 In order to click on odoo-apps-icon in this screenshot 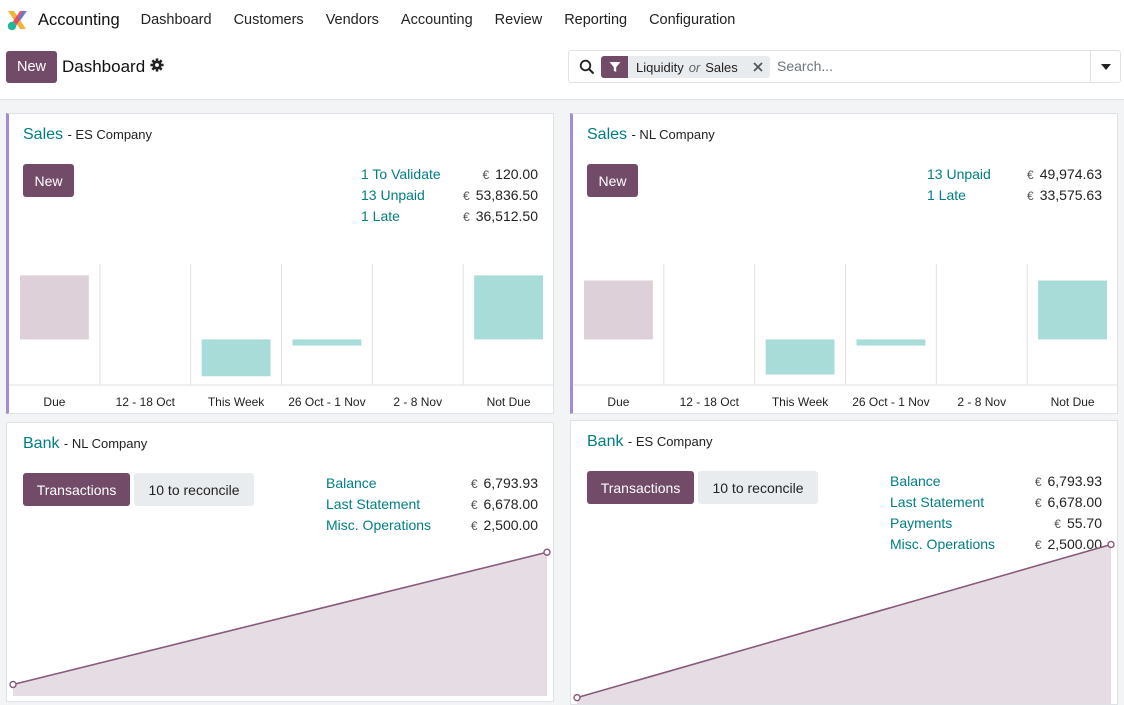, I will do `click(17, 20)`.